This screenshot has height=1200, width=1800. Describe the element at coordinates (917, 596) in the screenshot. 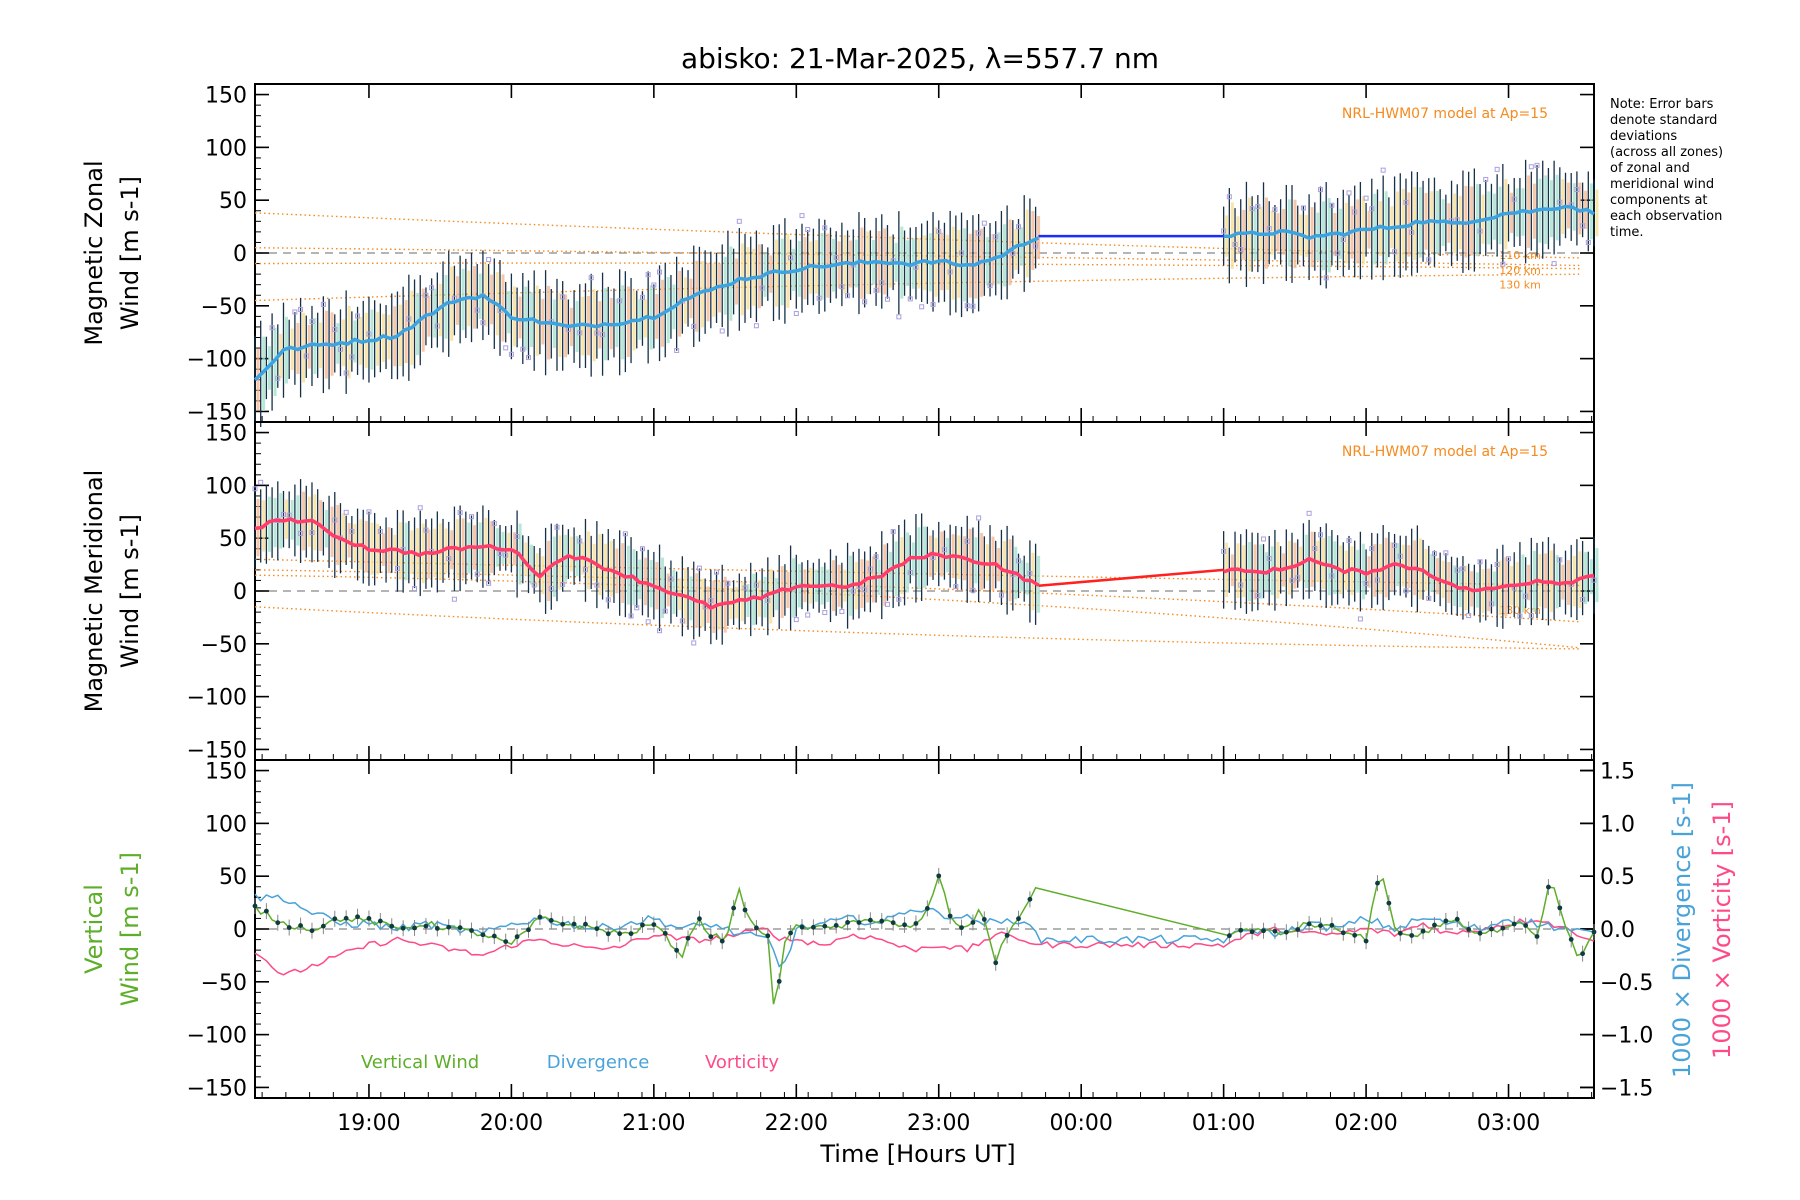

I see `model-curve` at that location.